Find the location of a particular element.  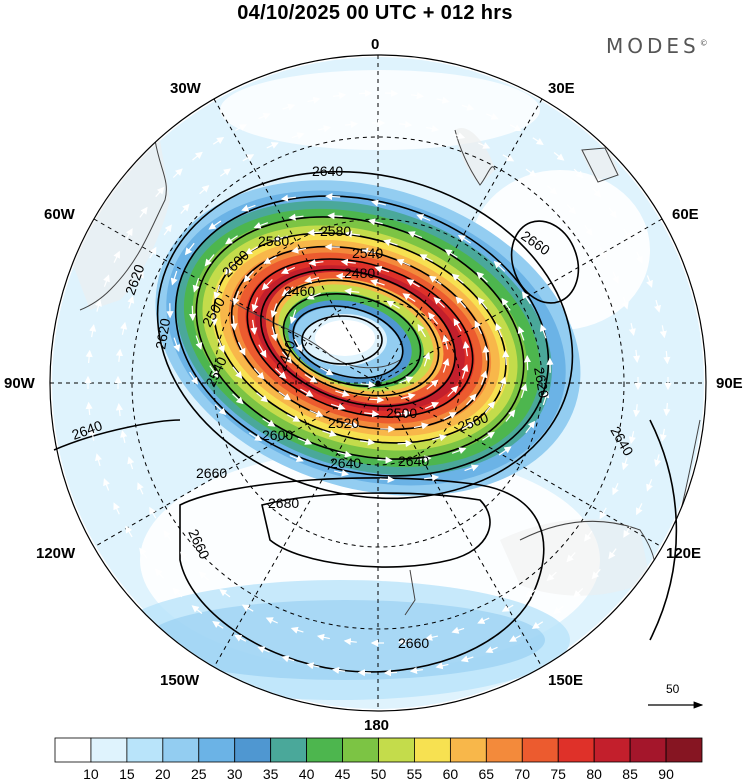

contour-label: 2500 is located at coordinates (401, 413).